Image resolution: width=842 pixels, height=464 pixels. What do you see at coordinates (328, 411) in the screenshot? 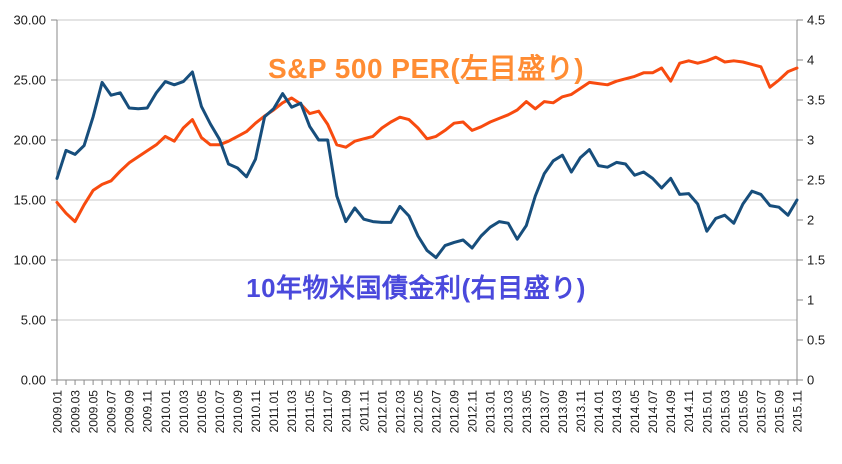
I see `x-axis-tick-label: 2011.07` at bounding box center [328, 411].